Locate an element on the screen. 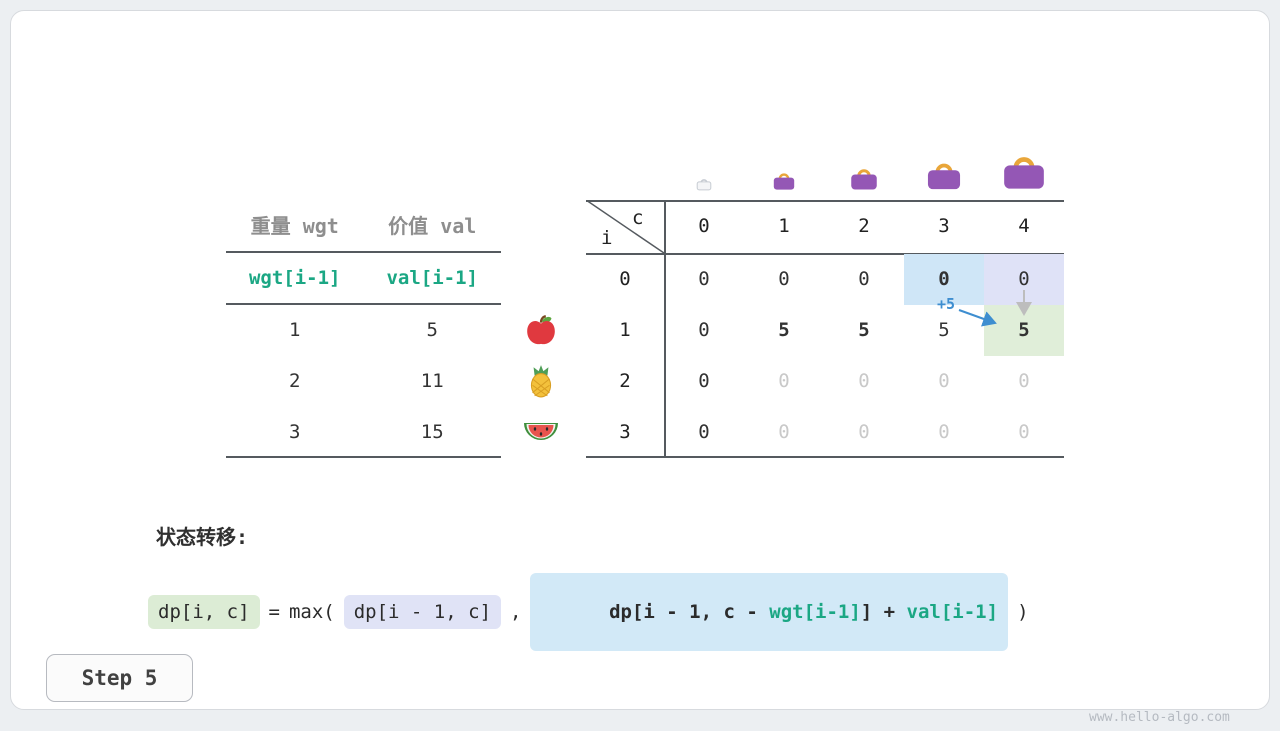 The width and height of the screenshot is (1280, 731). formula-arg2-part1: dp[i - 1, c - is located at coordinates (689, 612).